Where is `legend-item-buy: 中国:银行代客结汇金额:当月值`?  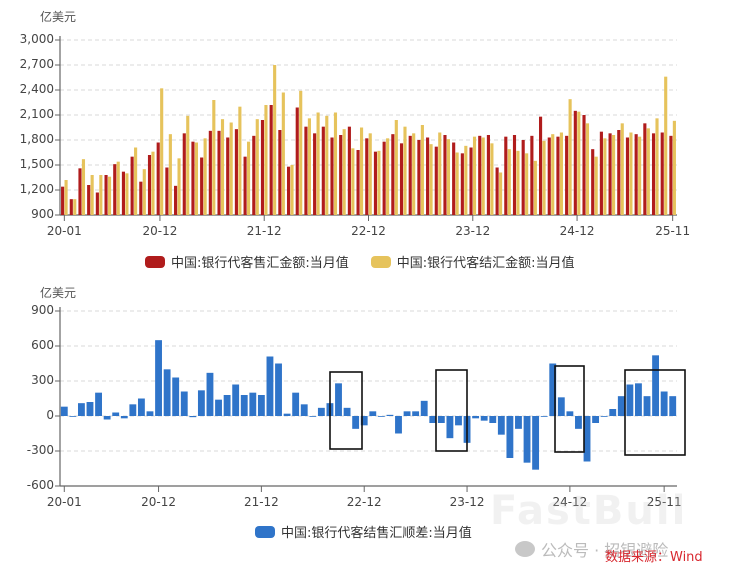 legend-item-buy: 中国:银行代客结汇金额:当月值 is located at coordinates (472, 261).